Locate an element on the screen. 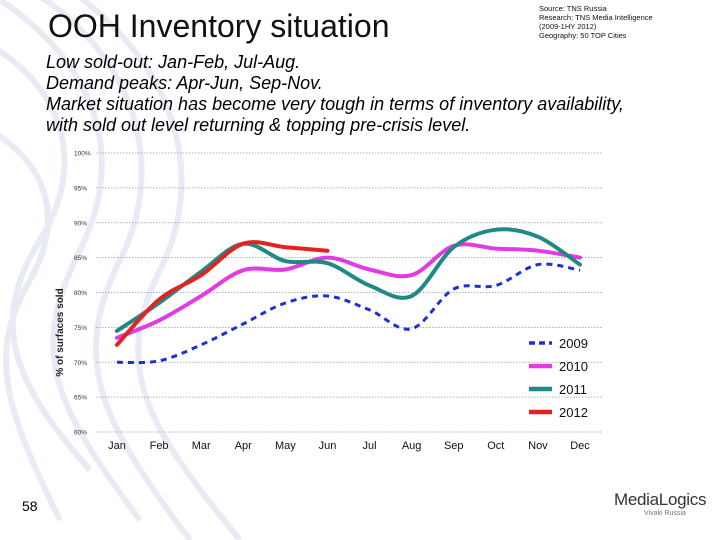 This screenshot has width=720, height=540. x-tick-label: Oct is located at coordinates (495, 446).